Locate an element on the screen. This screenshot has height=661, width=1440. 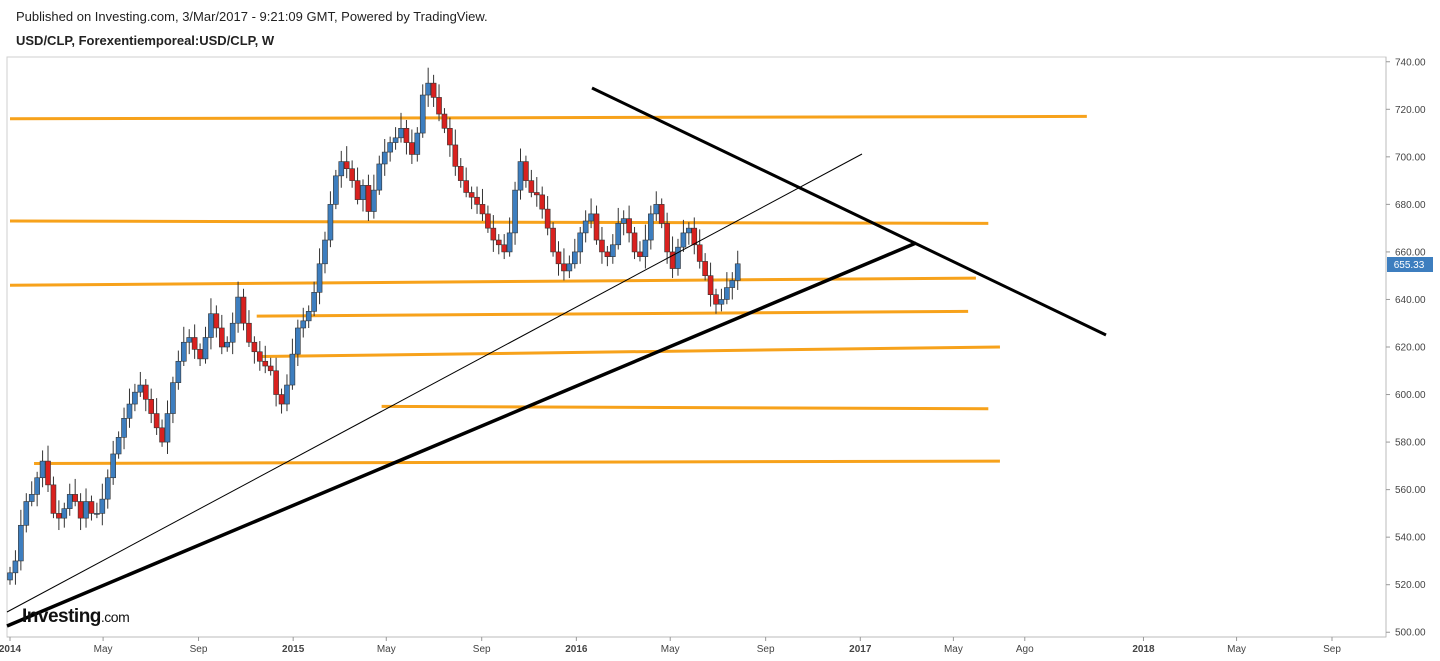
price-tick-label: 680.00 is located at coordinates (1410, 205).